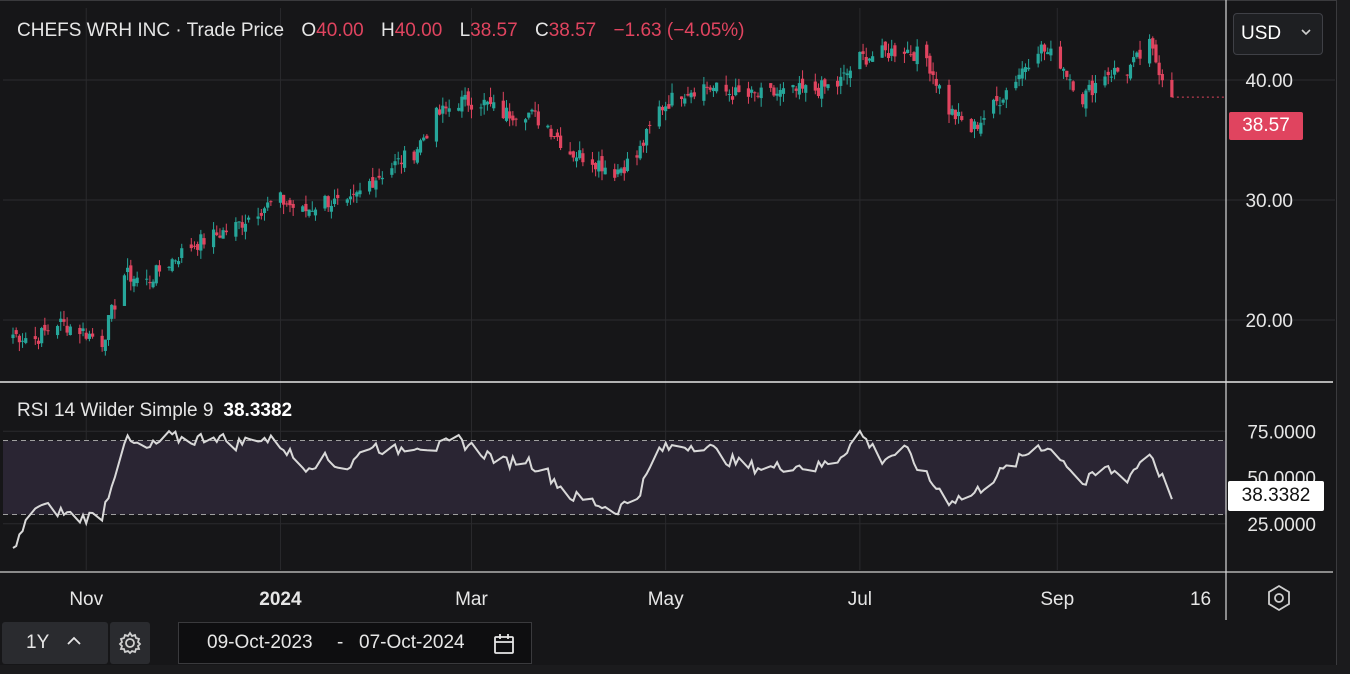 This screenshot has height=674, width=1350. Describe the element at coordinates (55, 643) in the screenshot. I see `range-selector-button: 1Y` at that location.